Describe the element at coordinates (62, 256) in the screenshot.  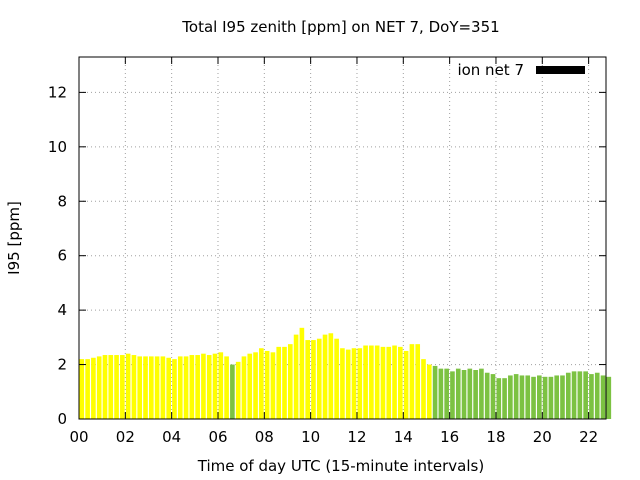
I see `y-tick-label: 6` at that location.